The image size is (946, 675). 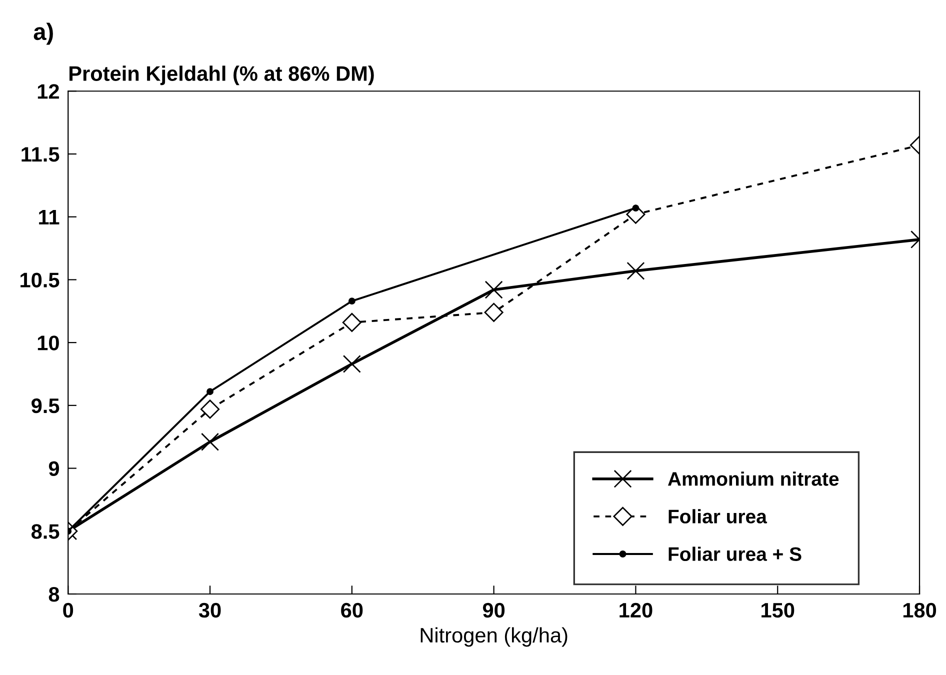 What do you see at coordinates (919, 610) in the screenshot?
I see `x-tick-label: 180` at bounding box center [919, 610].